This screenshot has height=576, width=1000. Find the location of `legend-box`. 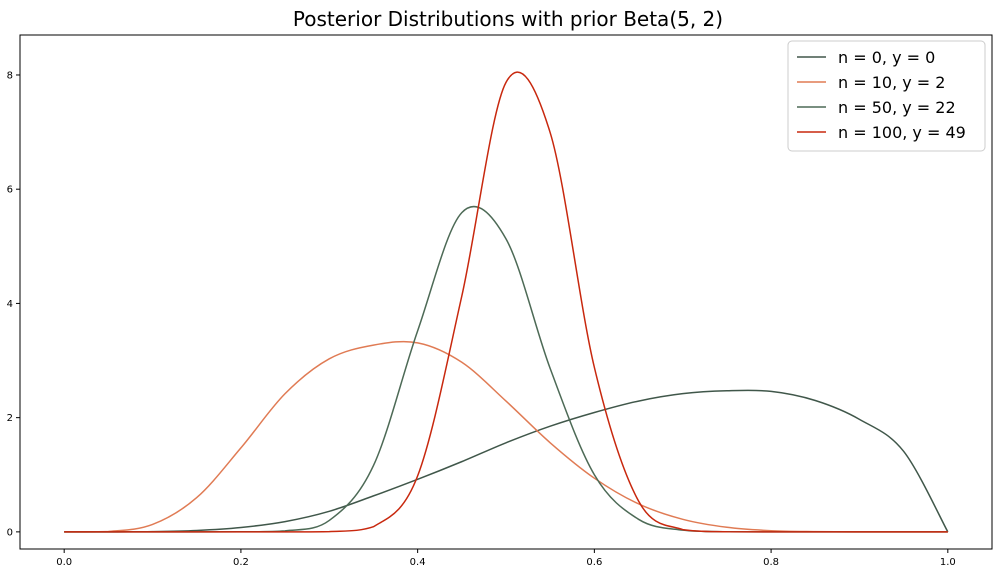

legend-box is located at coordinates (886, 96).